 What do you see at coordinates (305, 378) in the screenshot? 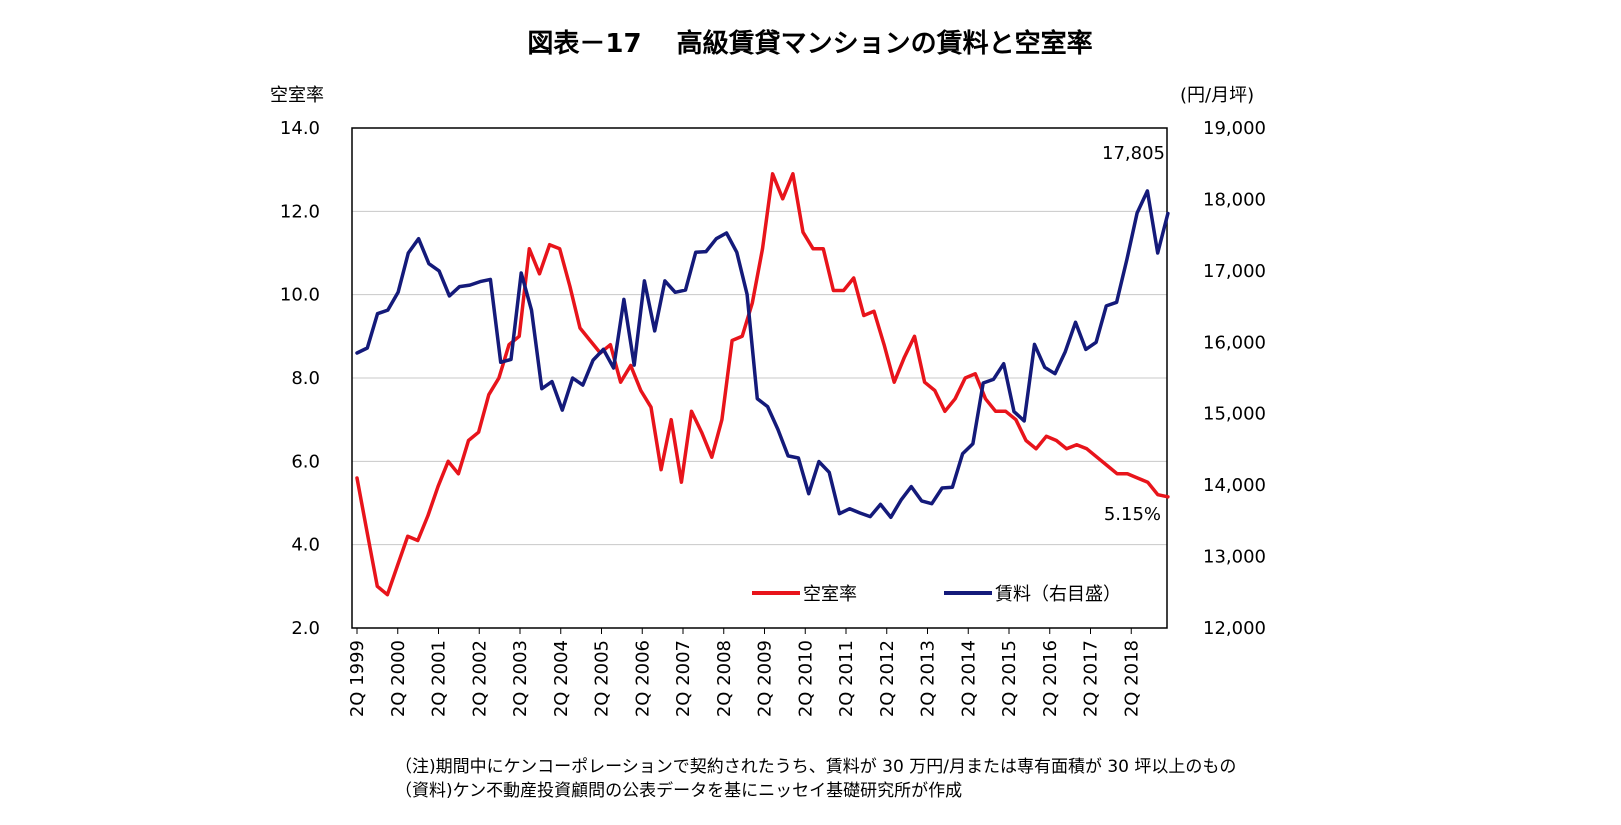
I see `left-tick-label: 8.0` at bounding box center [305, 378].